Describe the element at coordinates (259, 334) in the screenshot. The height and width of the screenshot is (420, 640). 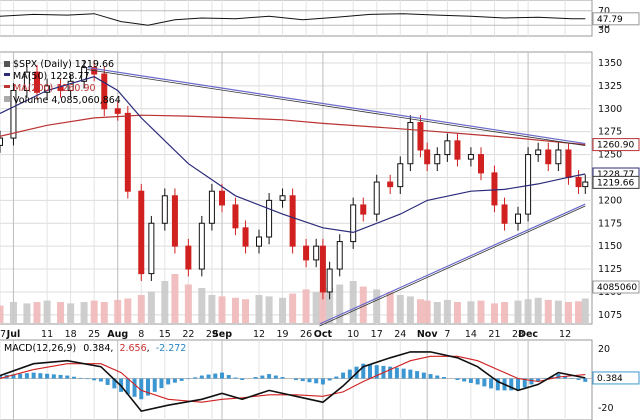
I see `time-tick-label: 12` at that location.